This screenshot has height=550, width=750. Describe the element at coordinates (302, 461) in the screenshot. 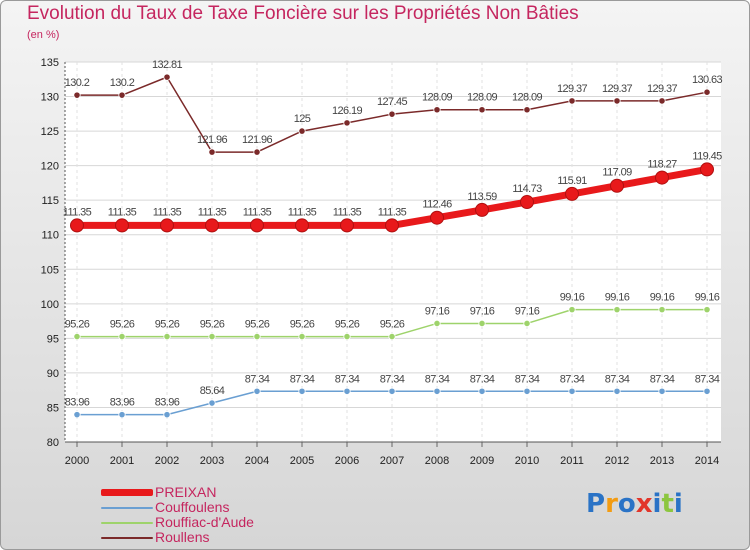

I see `x-tick-label: 2005` at that location.